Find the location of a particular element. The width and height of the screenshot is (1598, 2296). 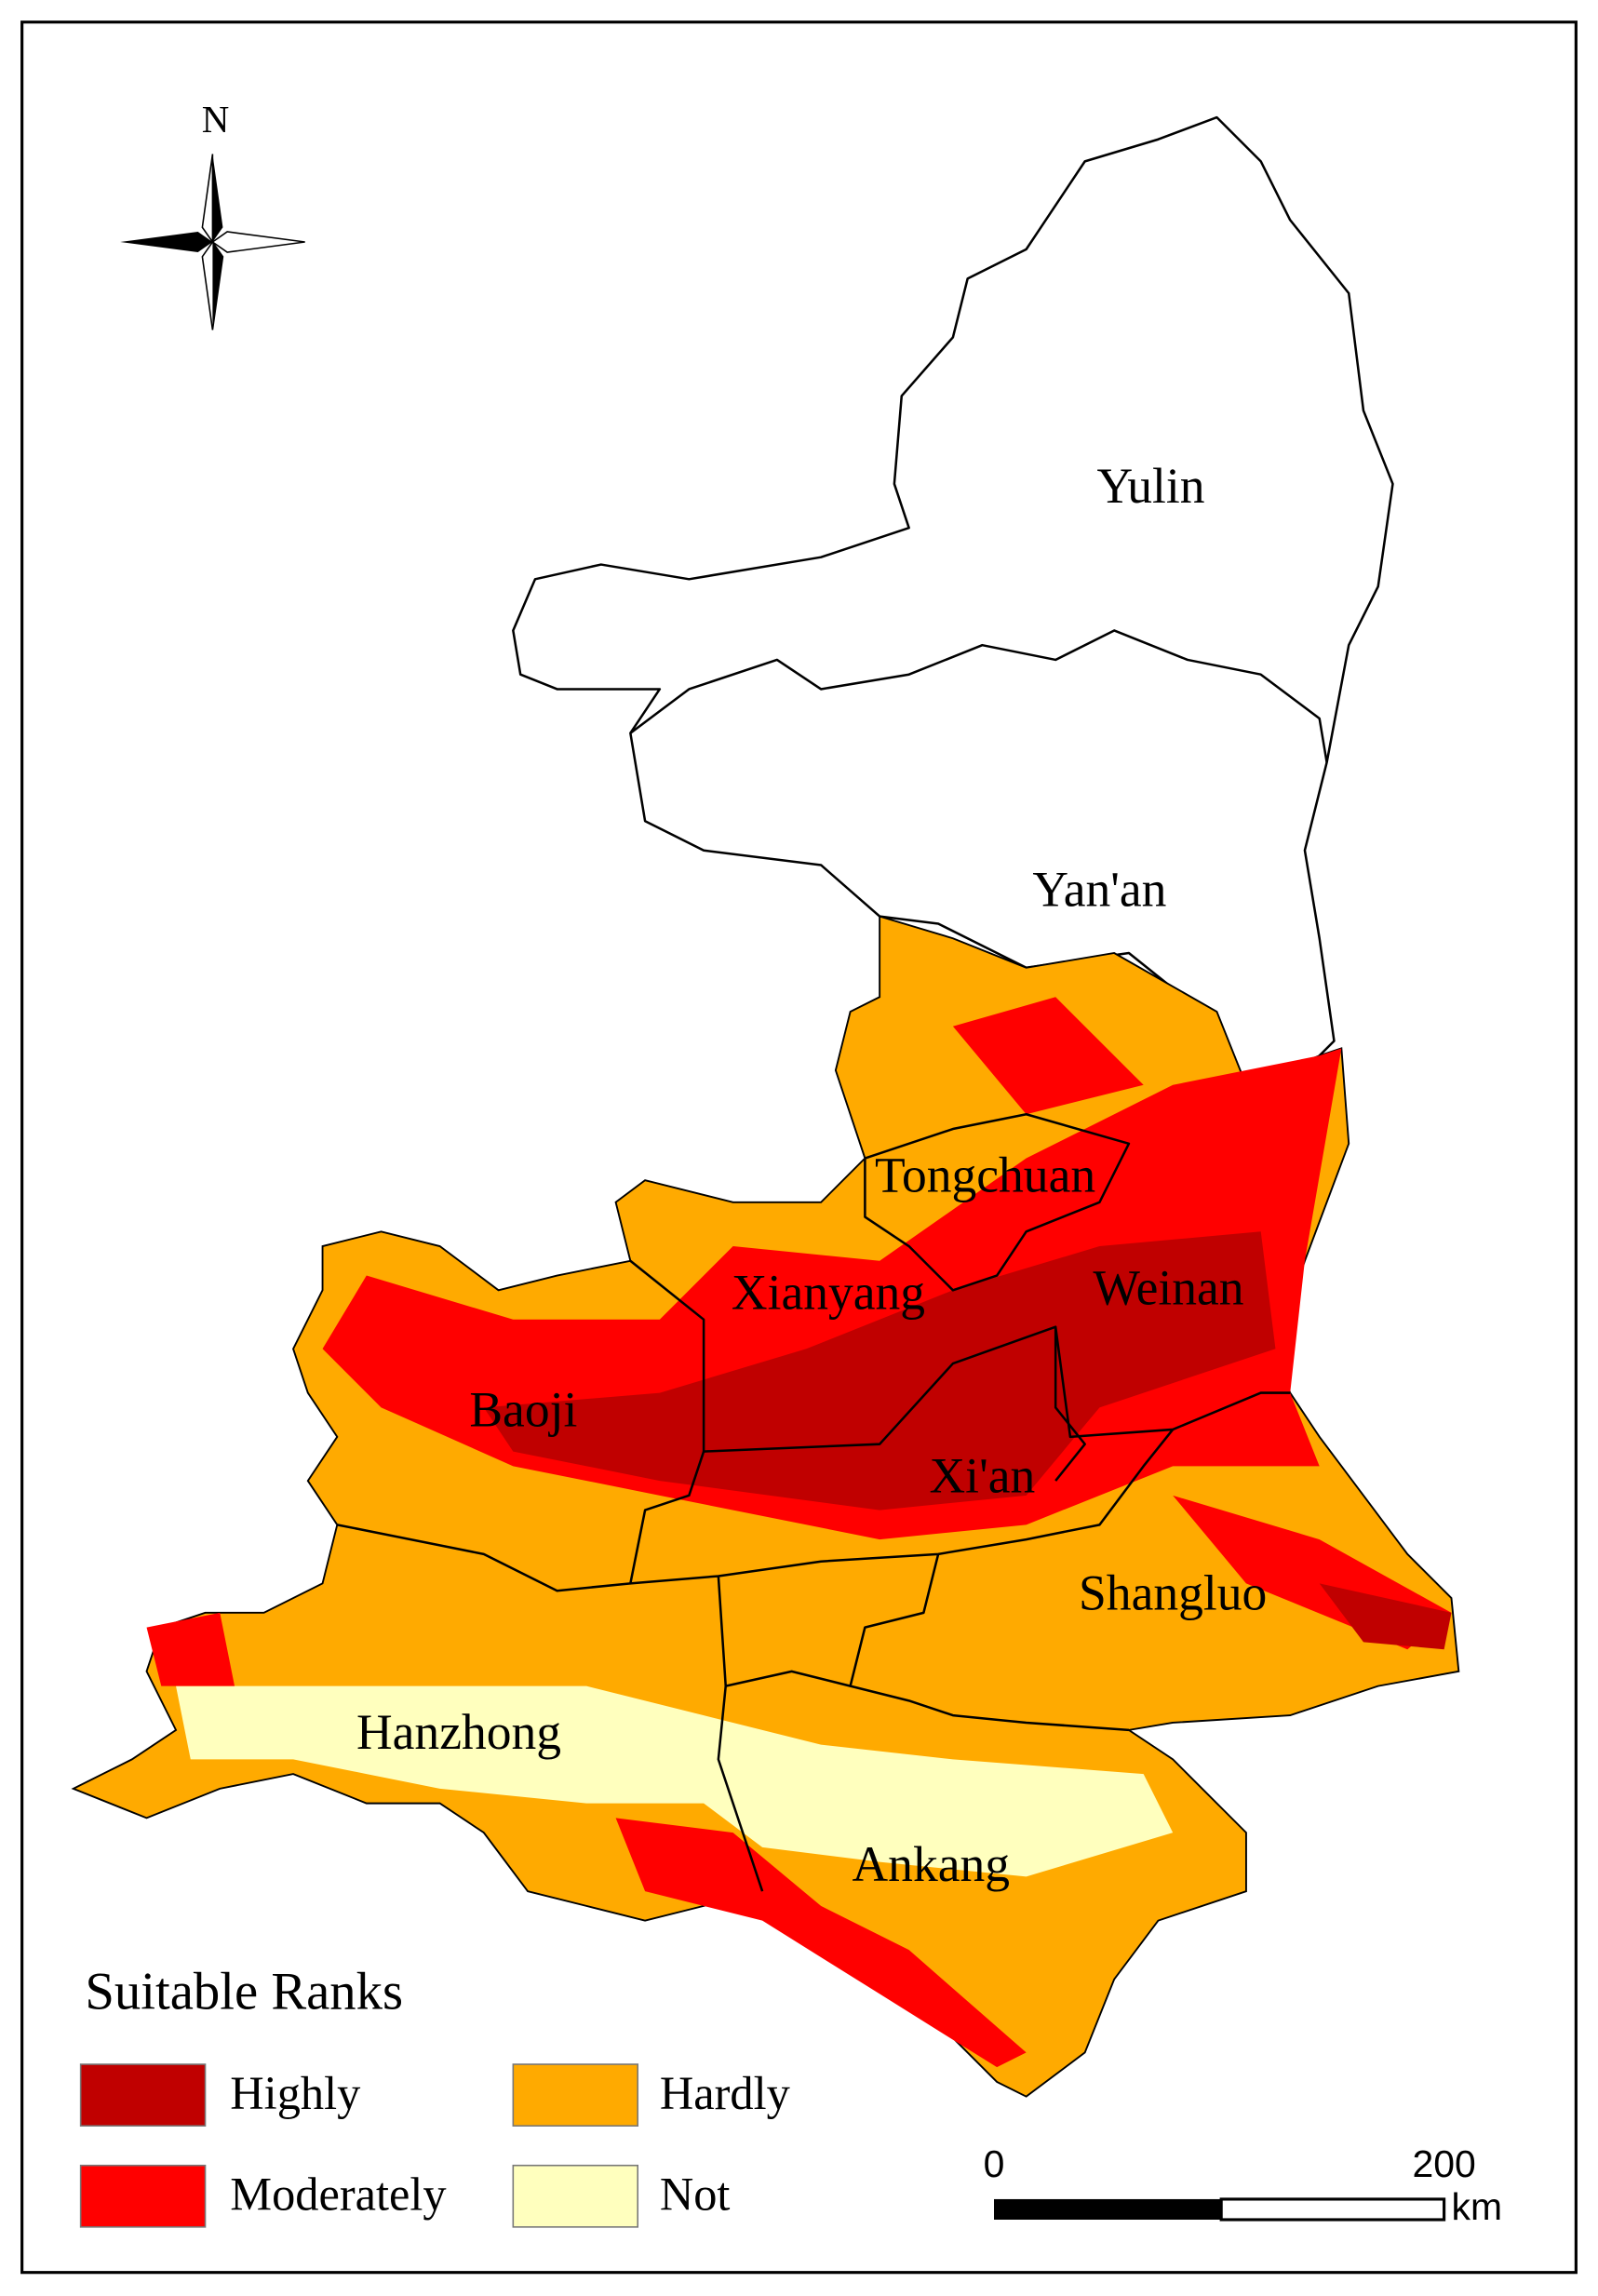

scale-label: 200 is located at coordinates (1444, 2163).